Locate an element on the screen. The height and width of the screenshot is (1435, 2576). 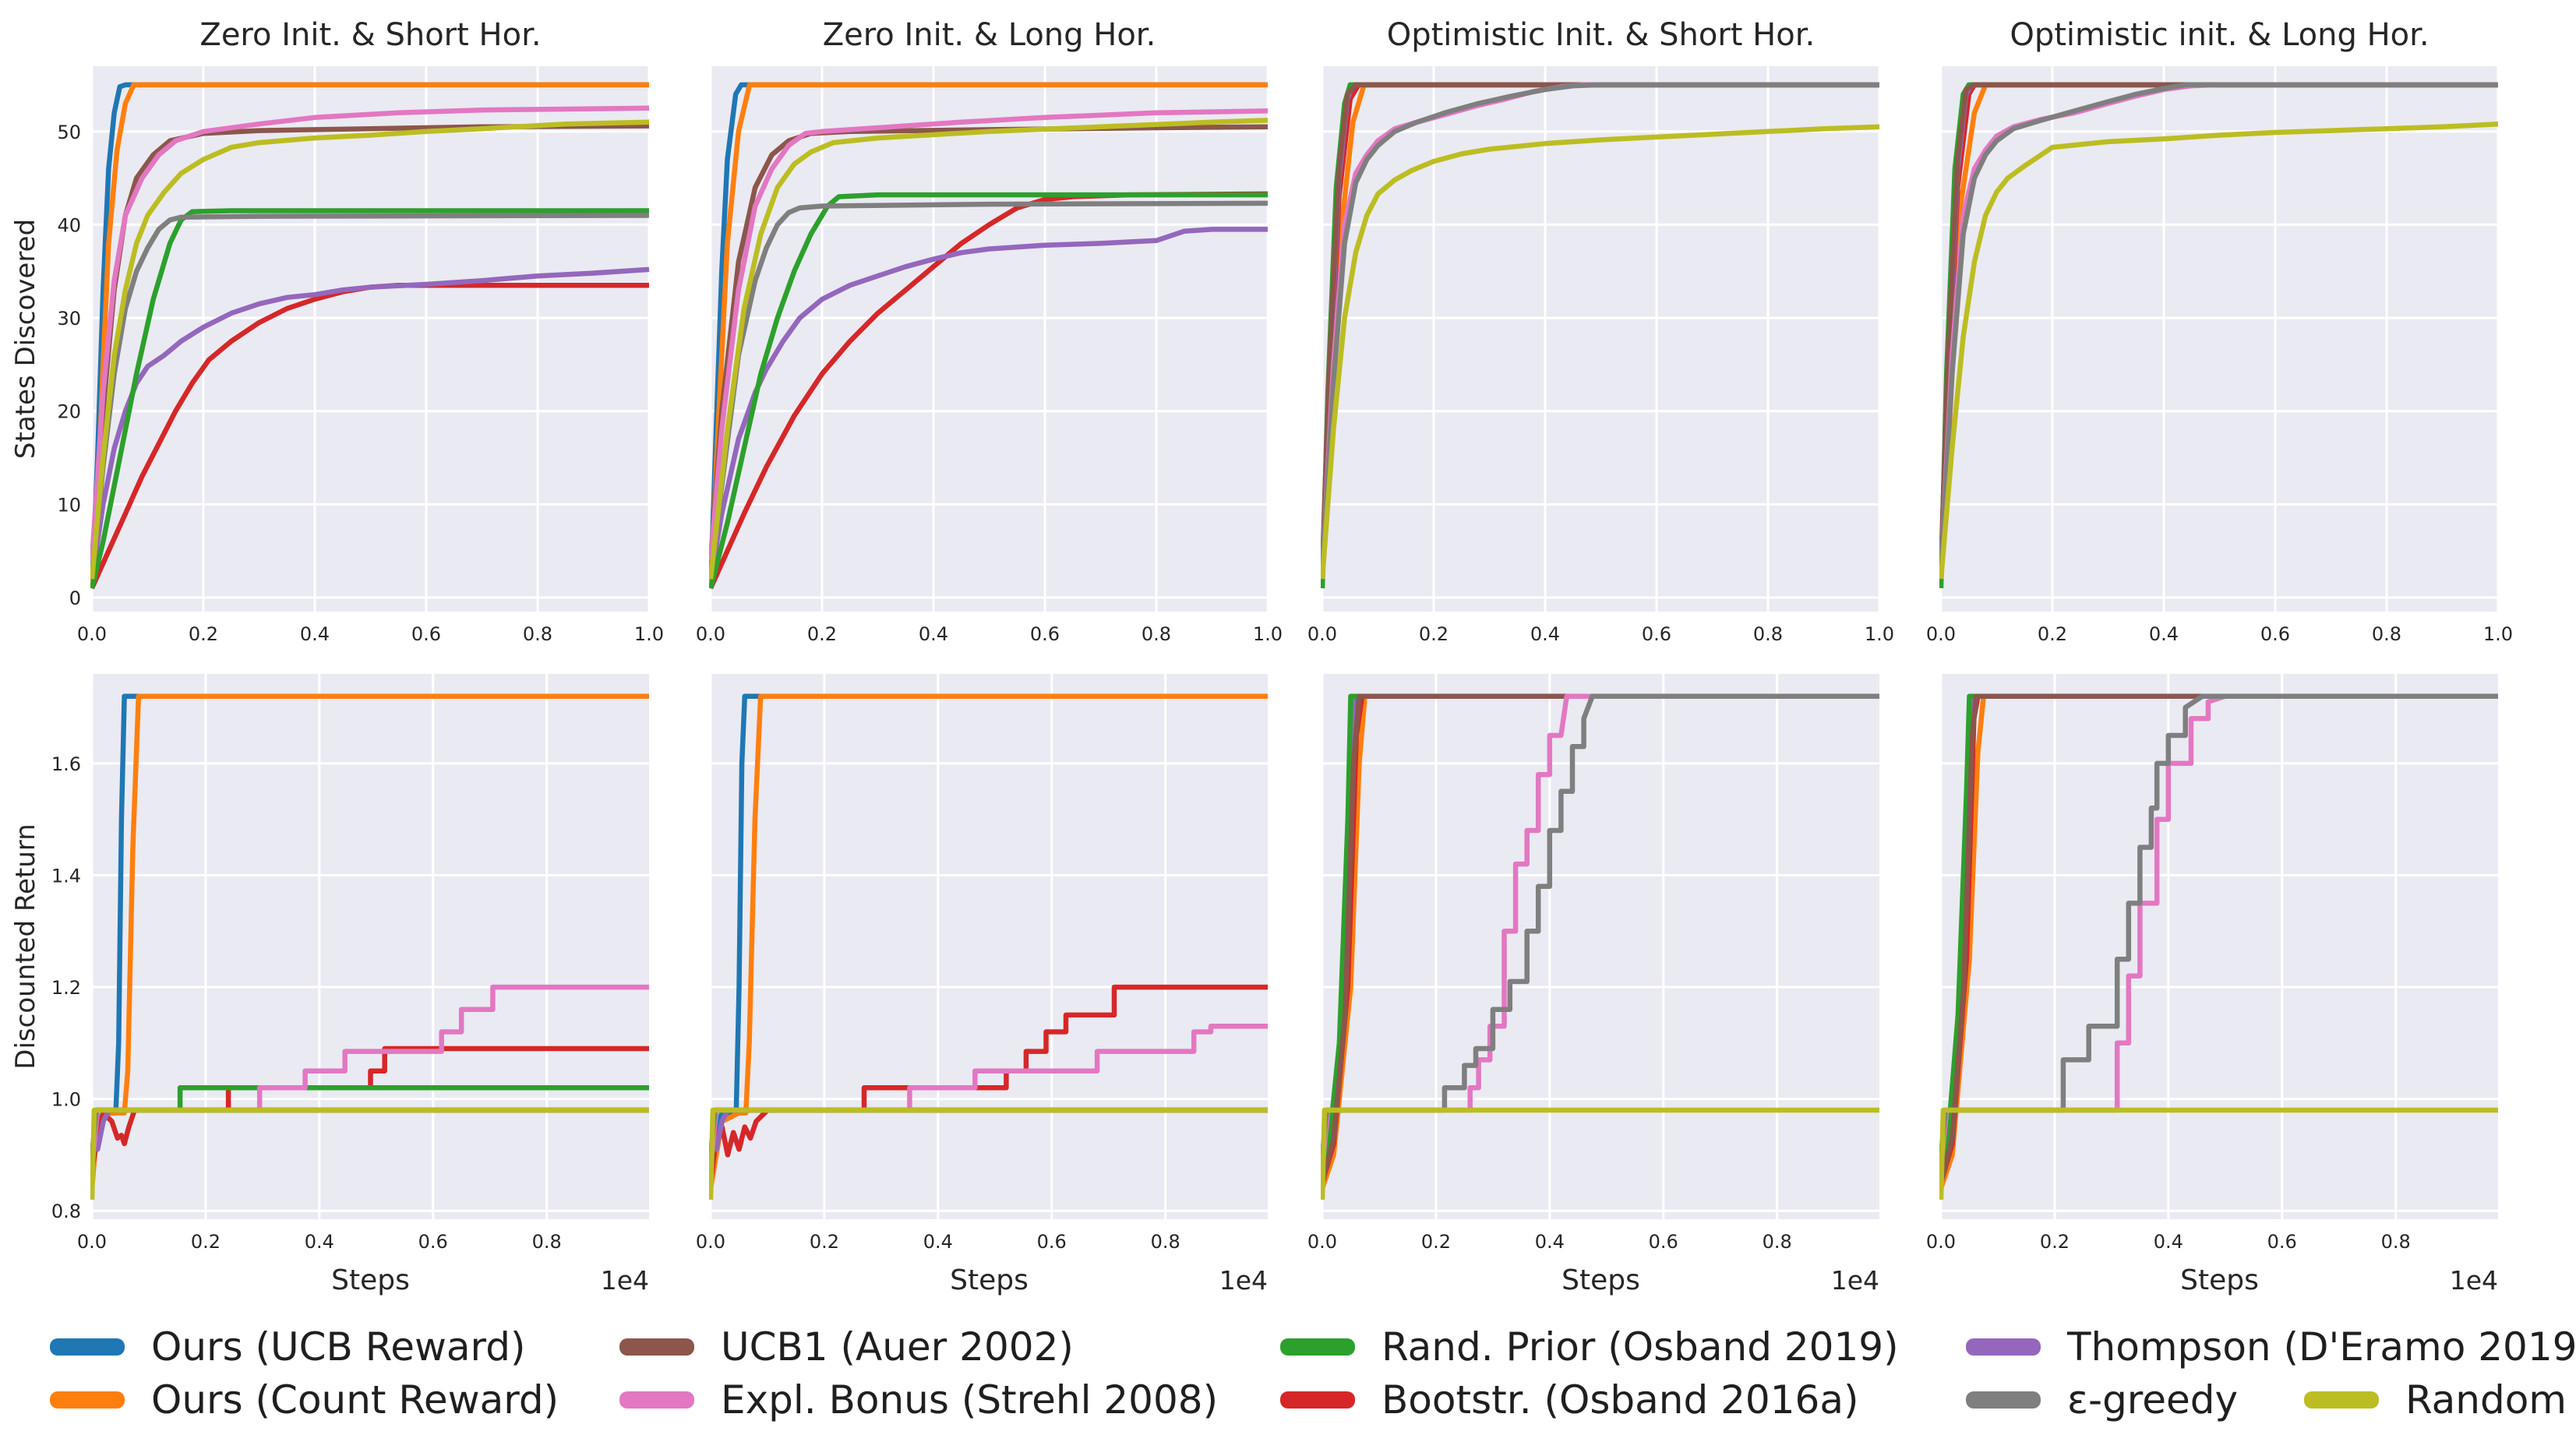
subplot-title: Optimistic Init. & Short Hor. is located at coordinates (1601, 35).